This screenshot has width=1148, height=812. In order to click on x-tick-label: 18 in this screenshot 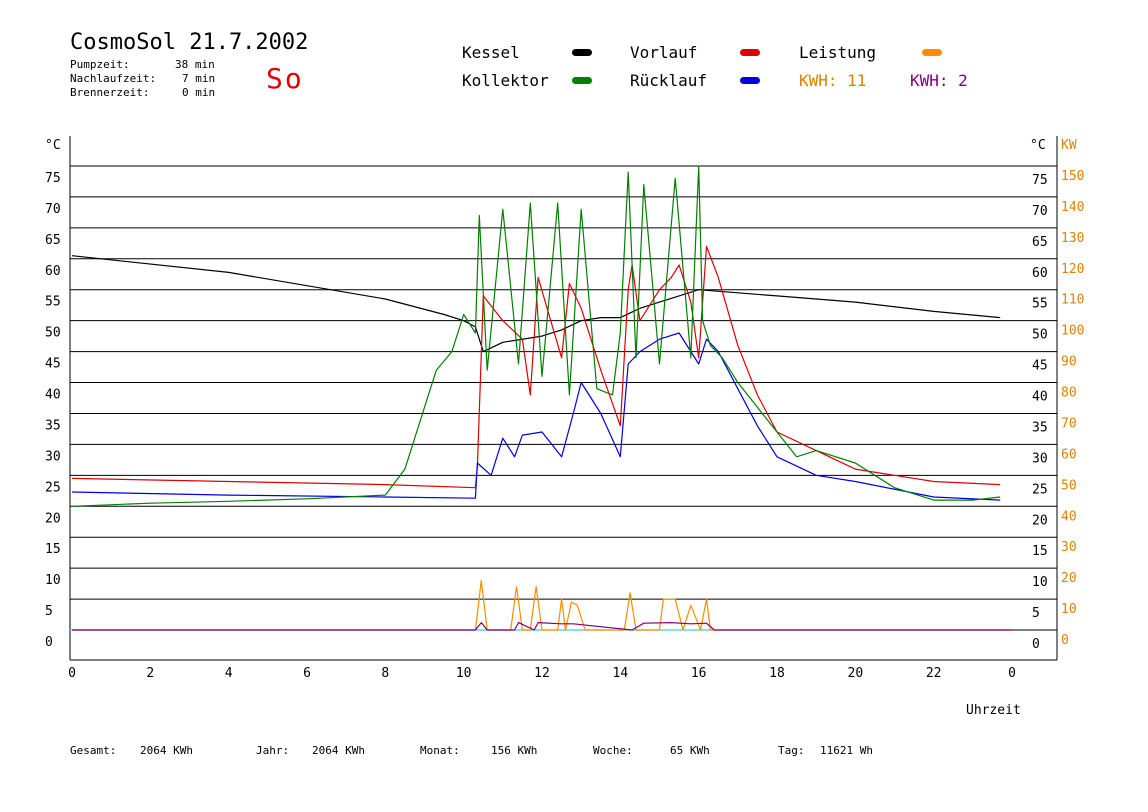, I will do `click(777, 673)`.